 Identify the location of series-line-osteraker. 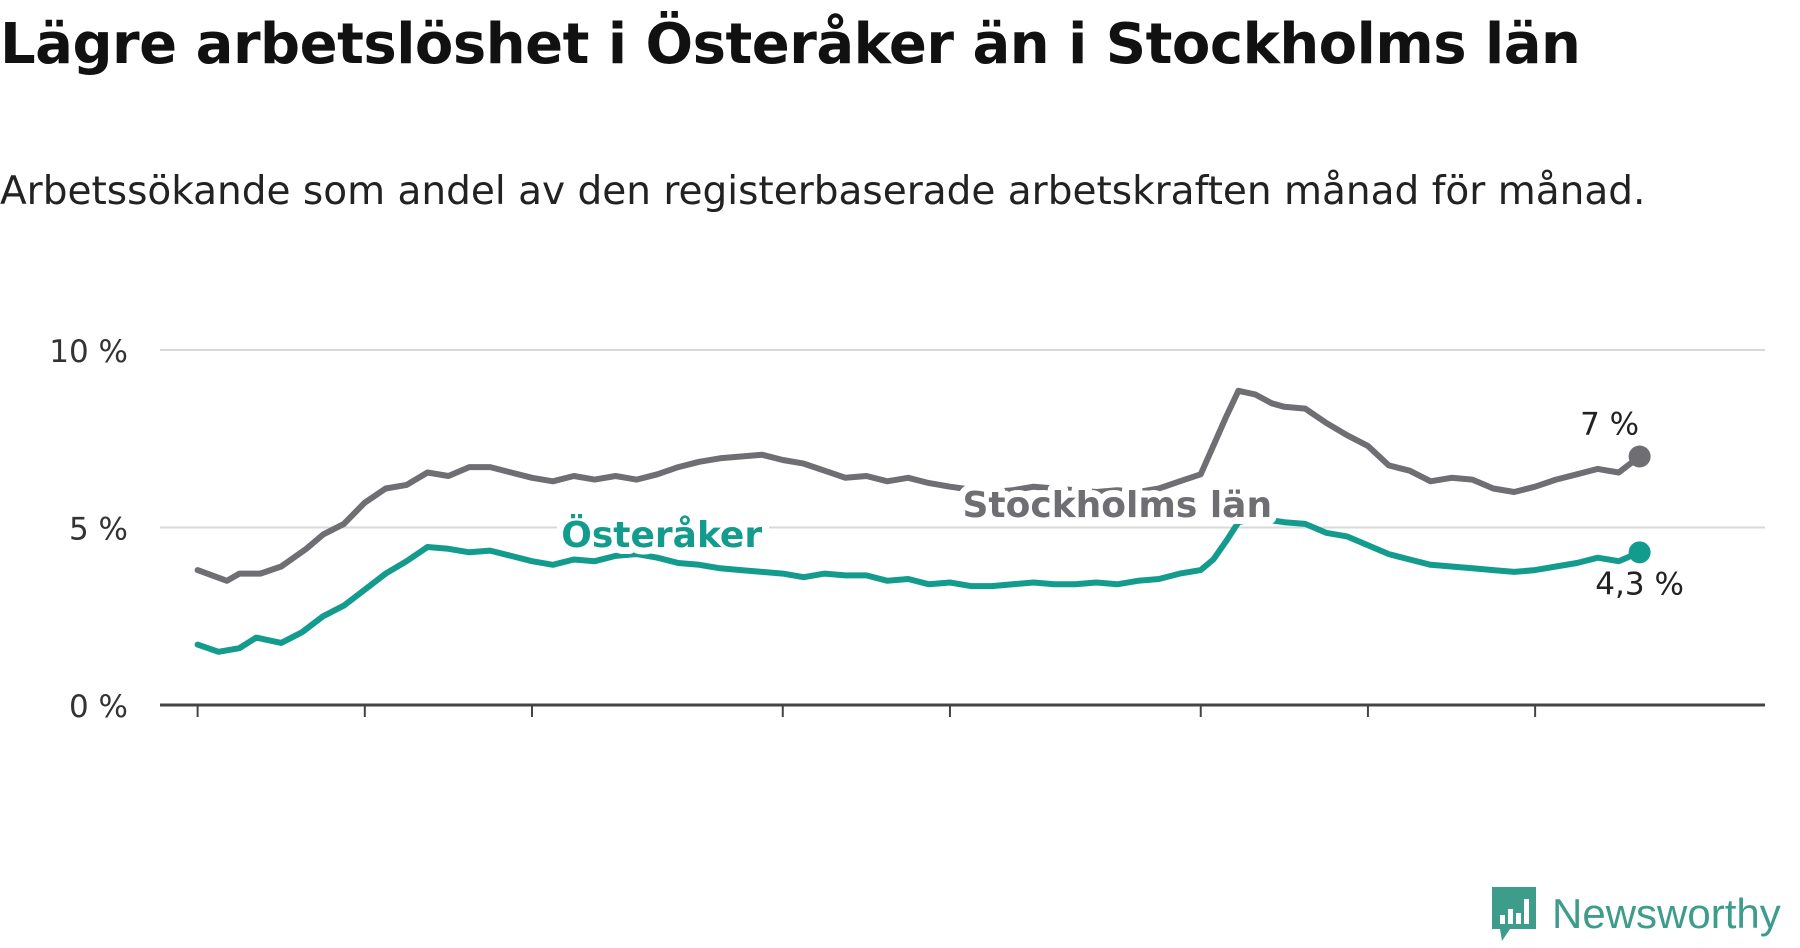
(918, 585).